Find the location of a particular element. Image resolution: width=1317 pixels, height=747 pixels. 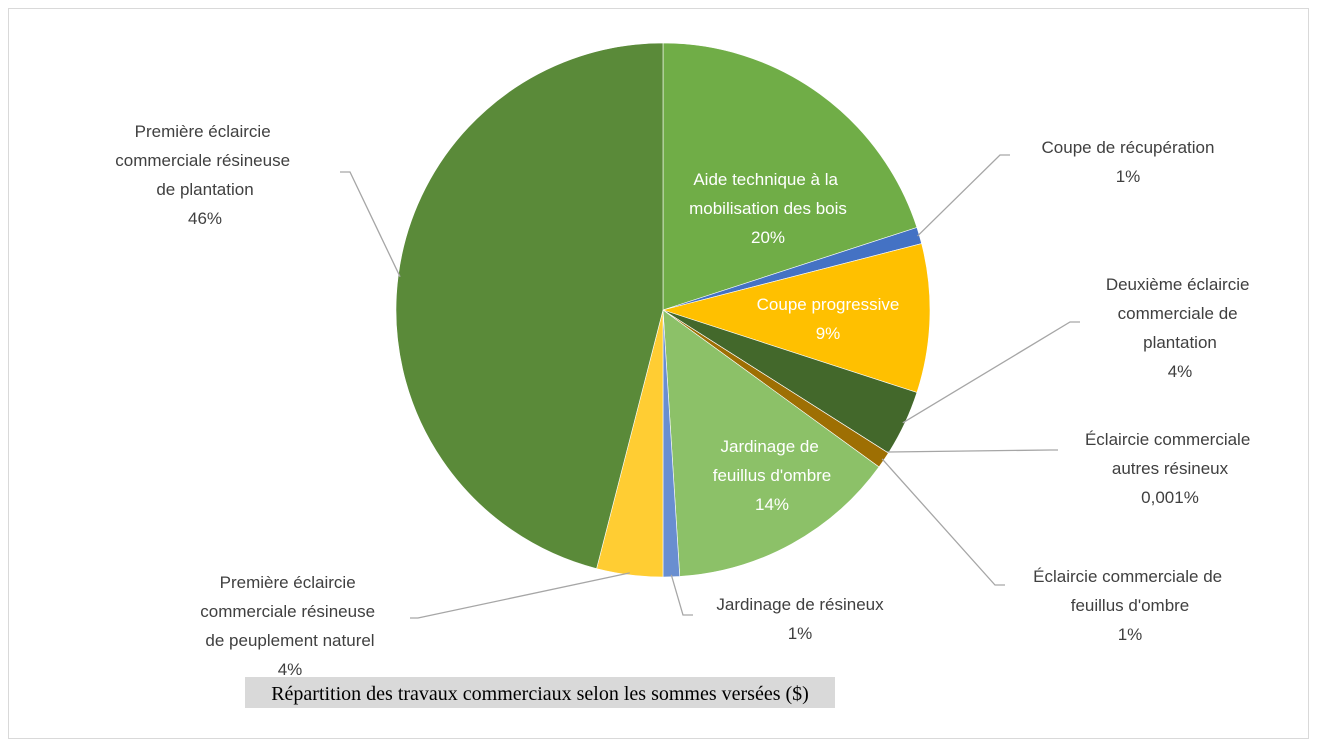

slice-label: Coupe de récupération is located at coordinates (1128, 147).